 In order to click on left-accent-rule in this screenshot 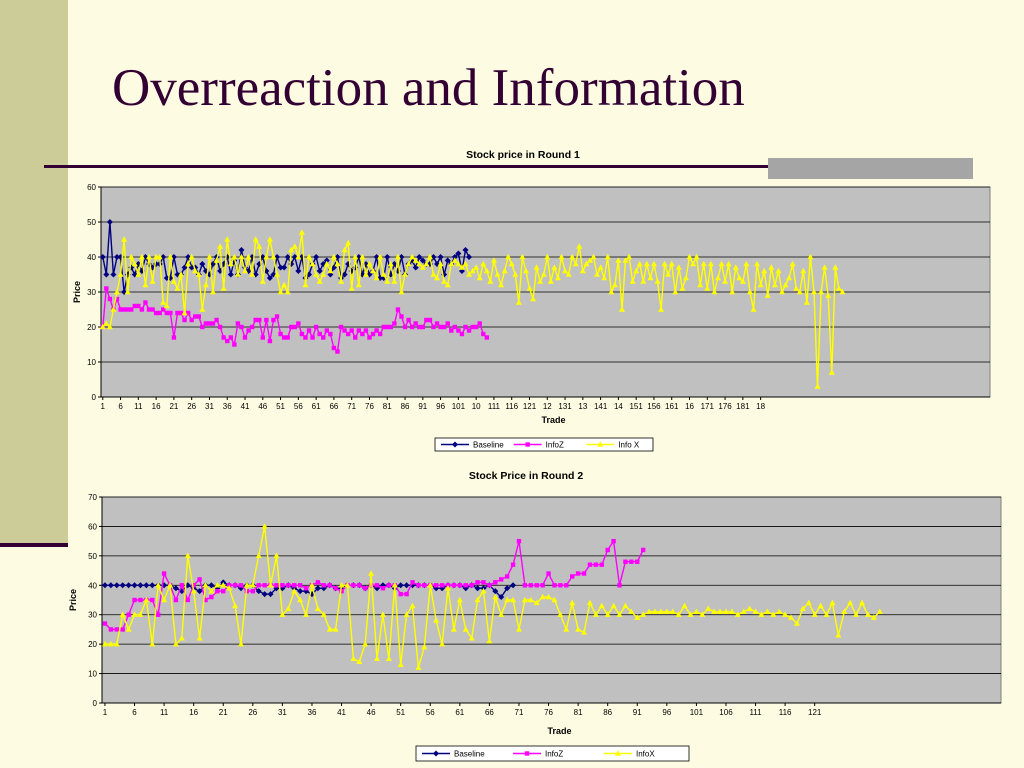, I will do `click(34, 545)`.